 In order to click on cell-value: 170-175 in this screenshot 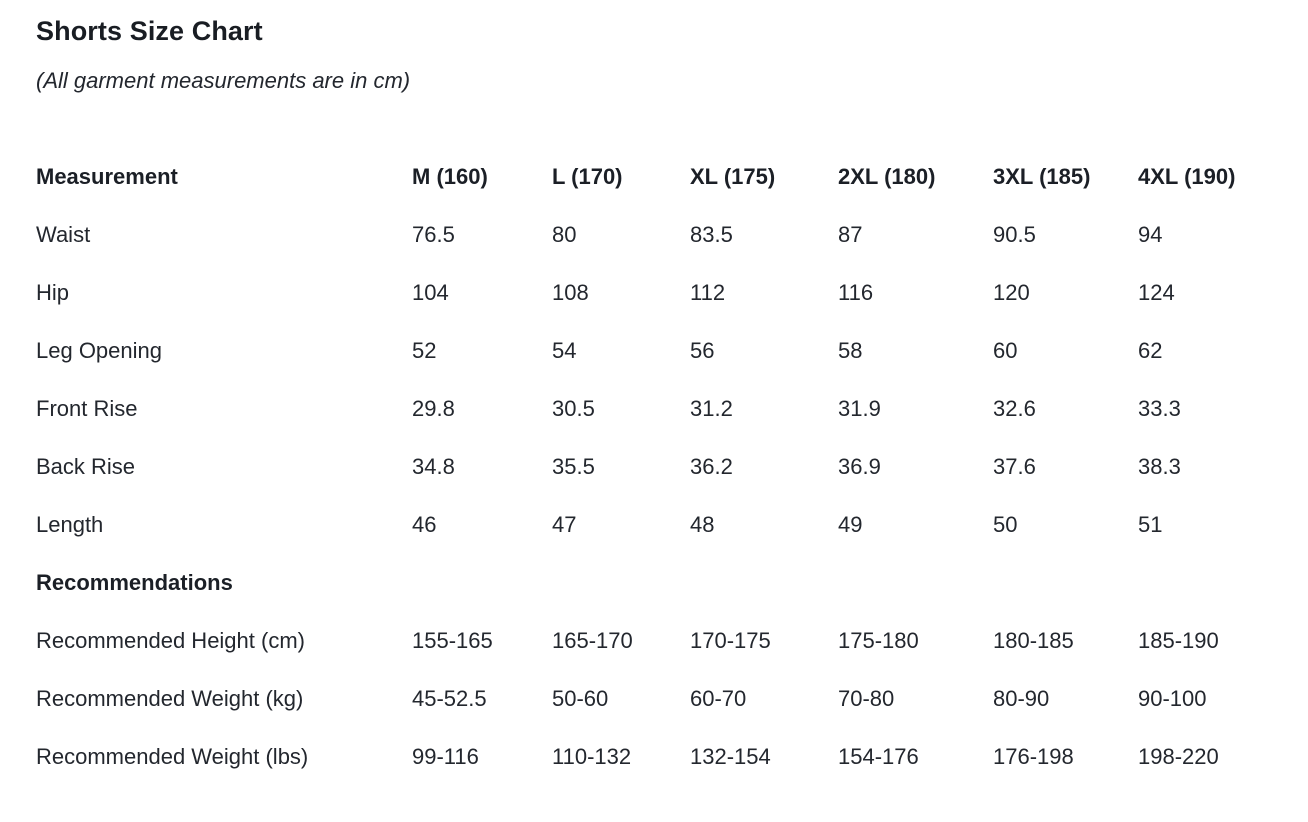, I will do `click(730, 640)`.